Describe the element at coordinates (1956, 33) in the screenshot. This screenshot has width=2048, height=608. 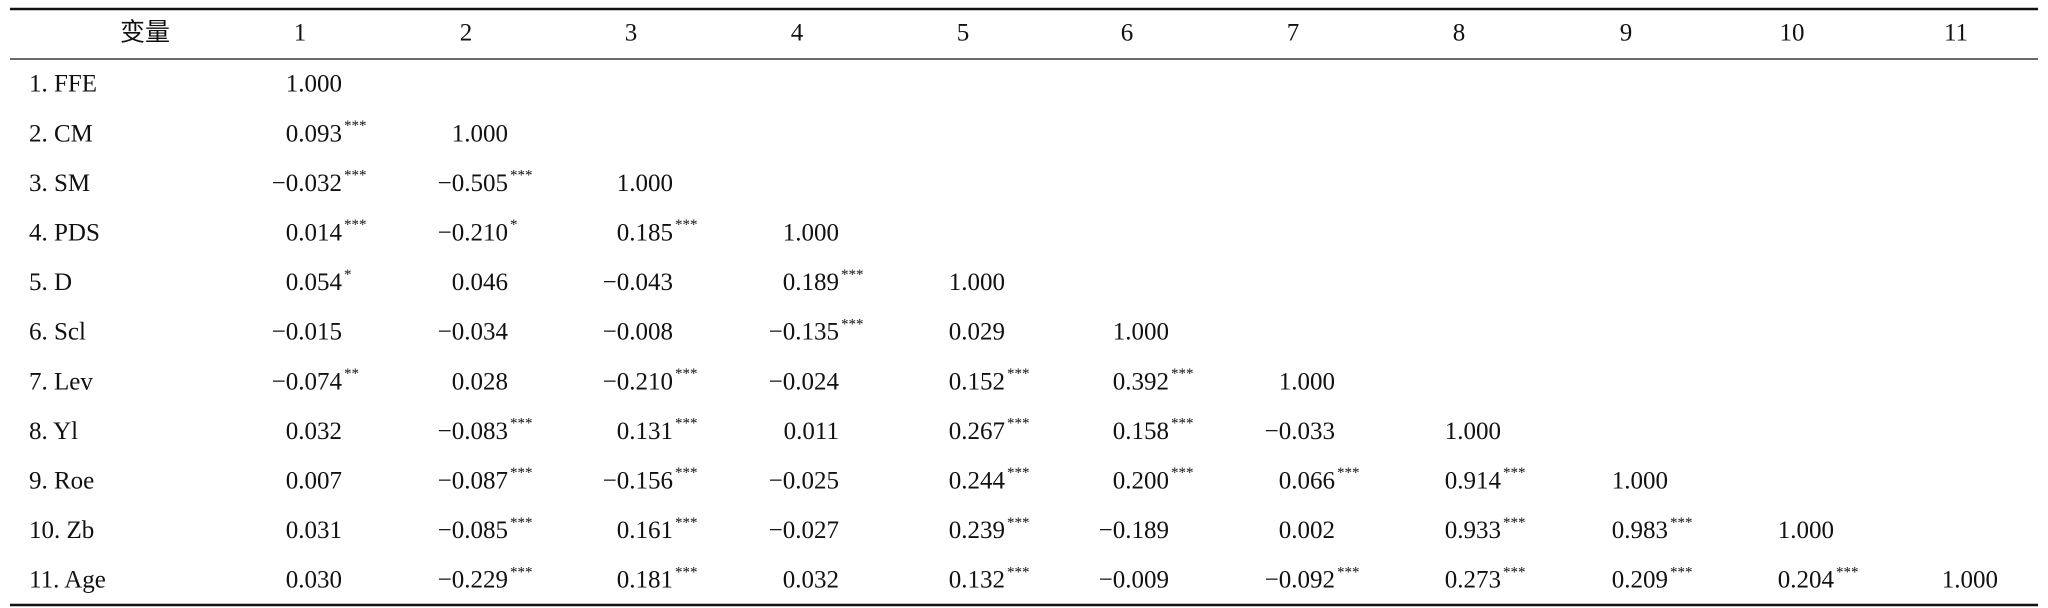
I see `header-cell: 11` at that location.